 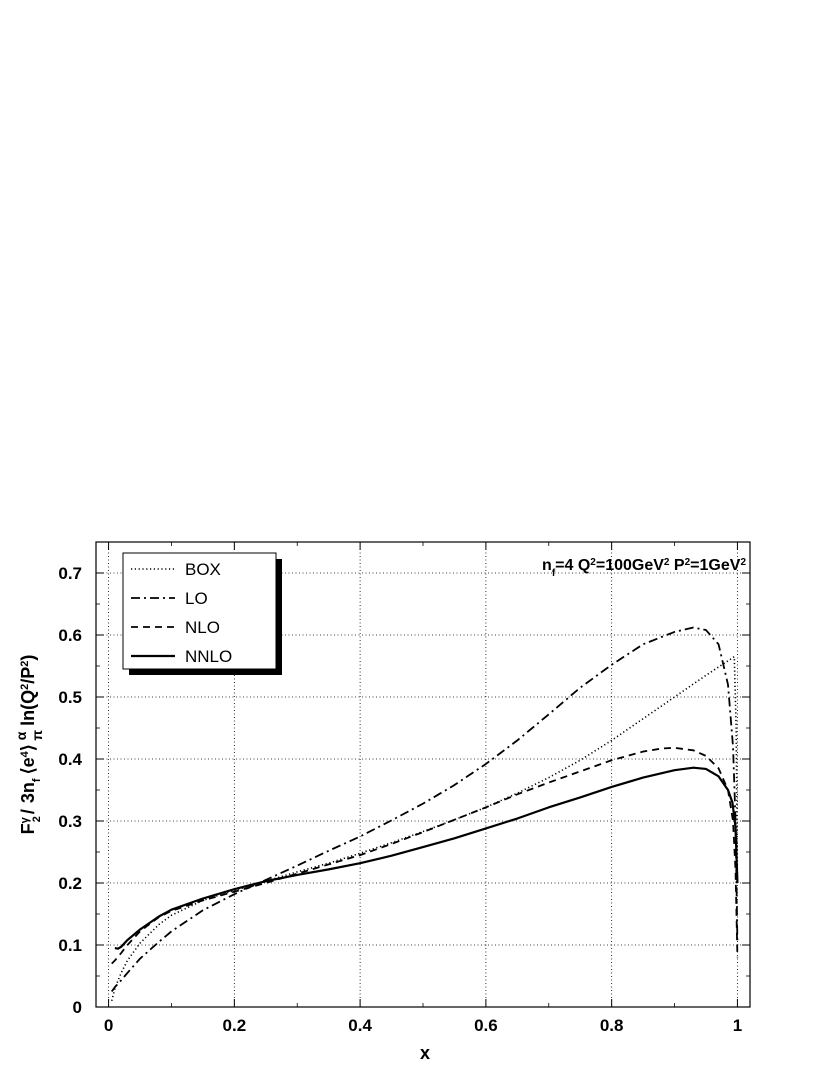 What do you see at coordinates (688, 562) in the screenshot?
I see `annot-p-sup: 2` at bounding box center [688, 562].